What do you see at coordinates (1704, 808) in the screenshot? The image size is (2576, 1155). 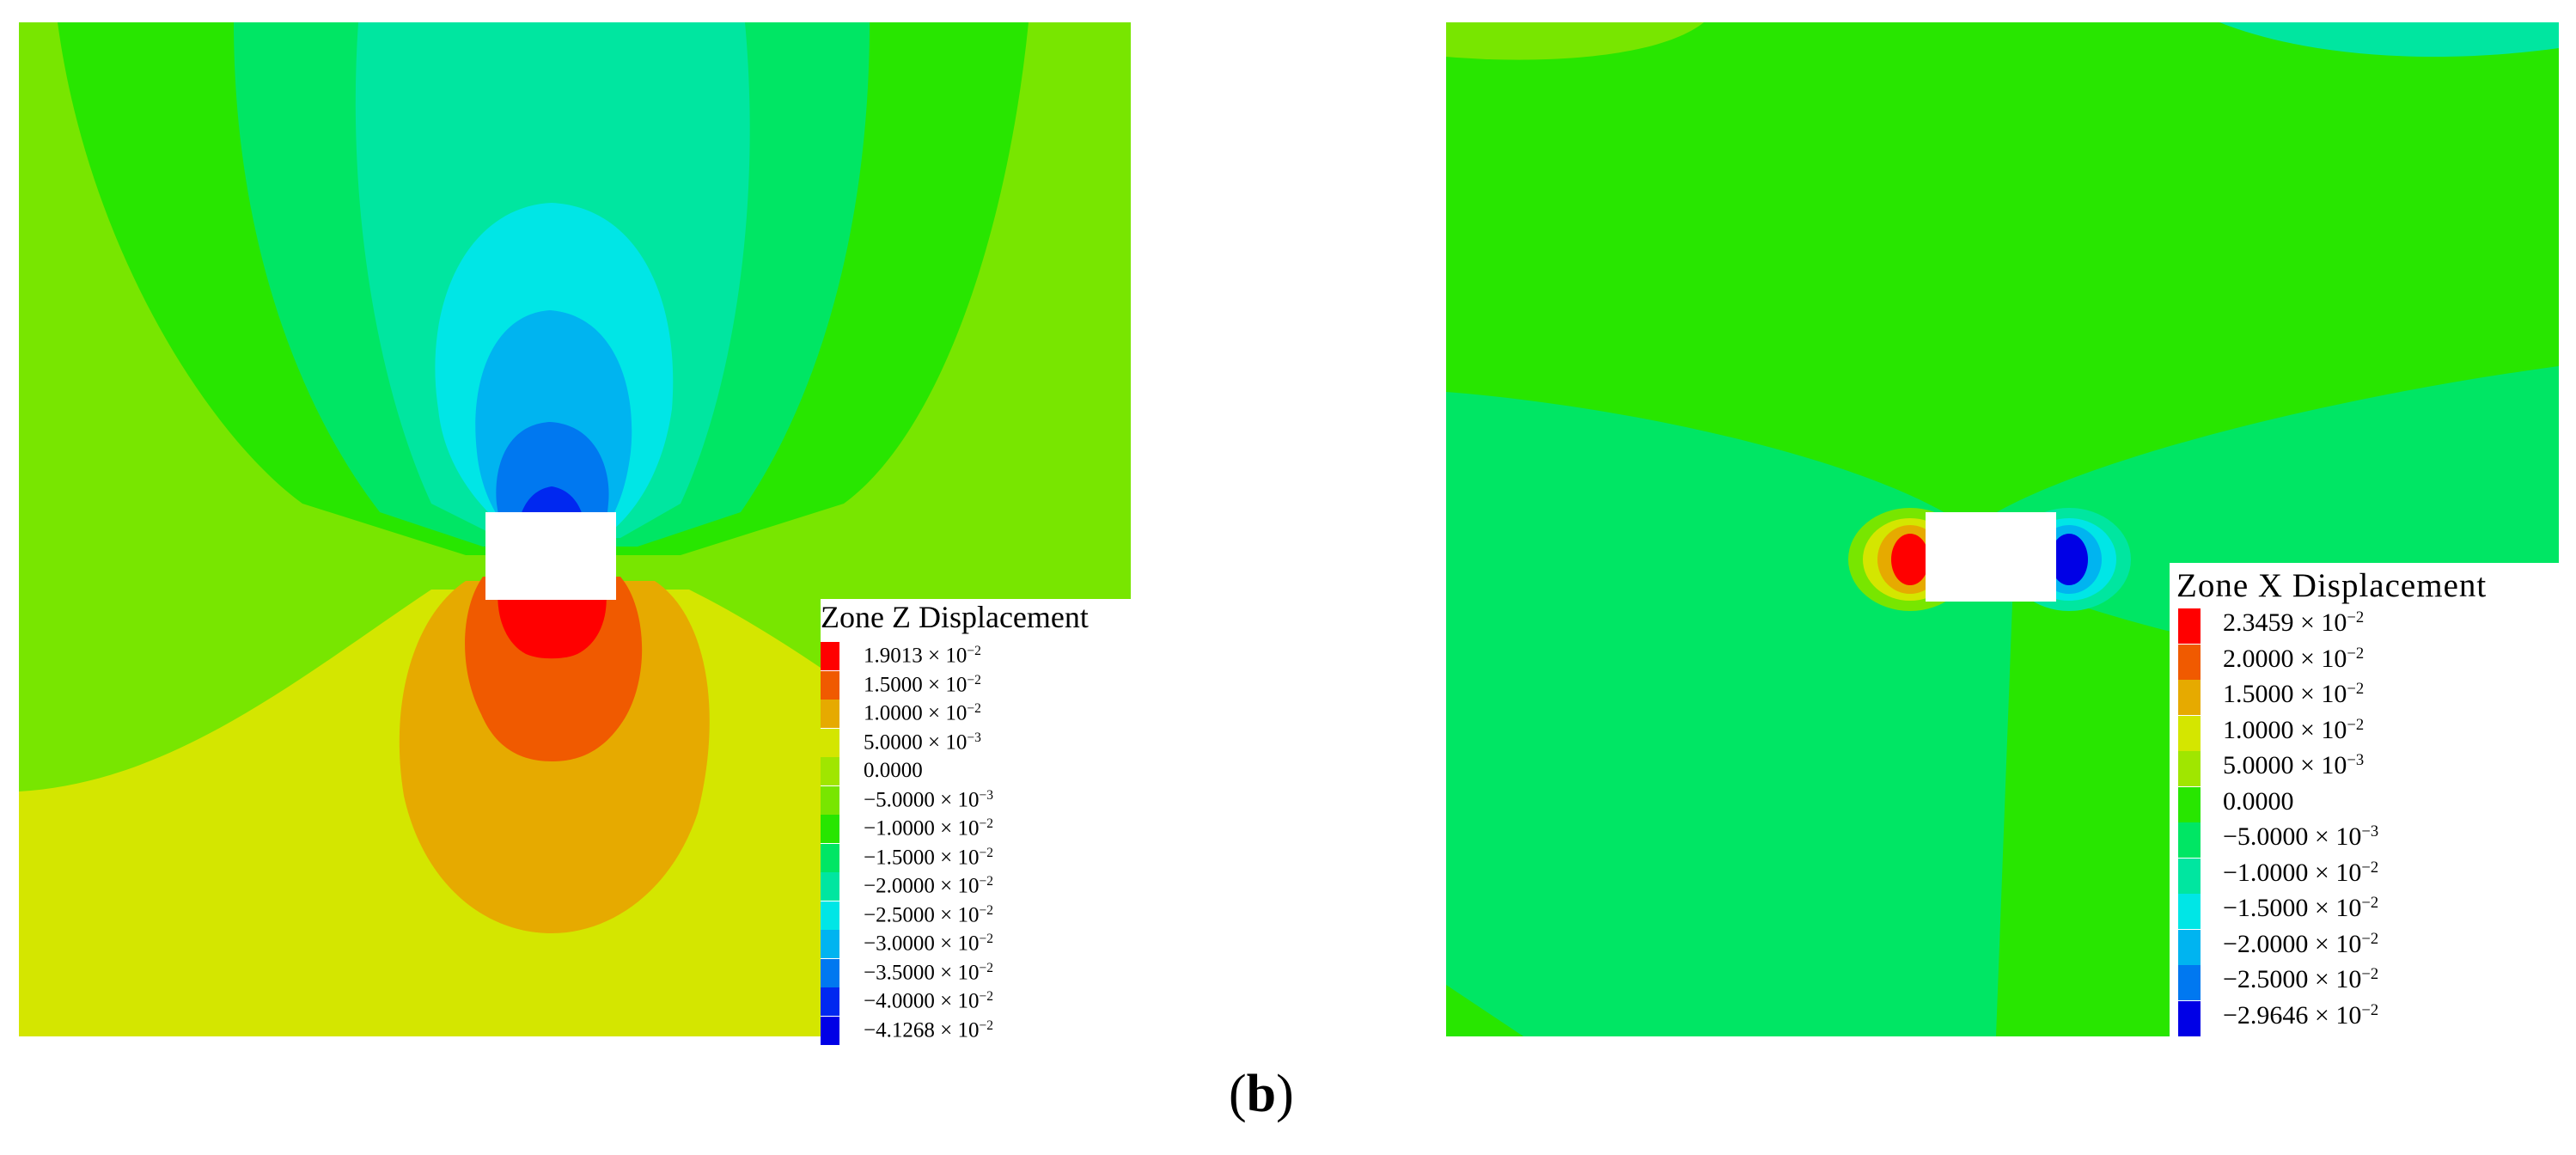 I see `x-band-spring-lower-left` at bounding box center [1704, 808].